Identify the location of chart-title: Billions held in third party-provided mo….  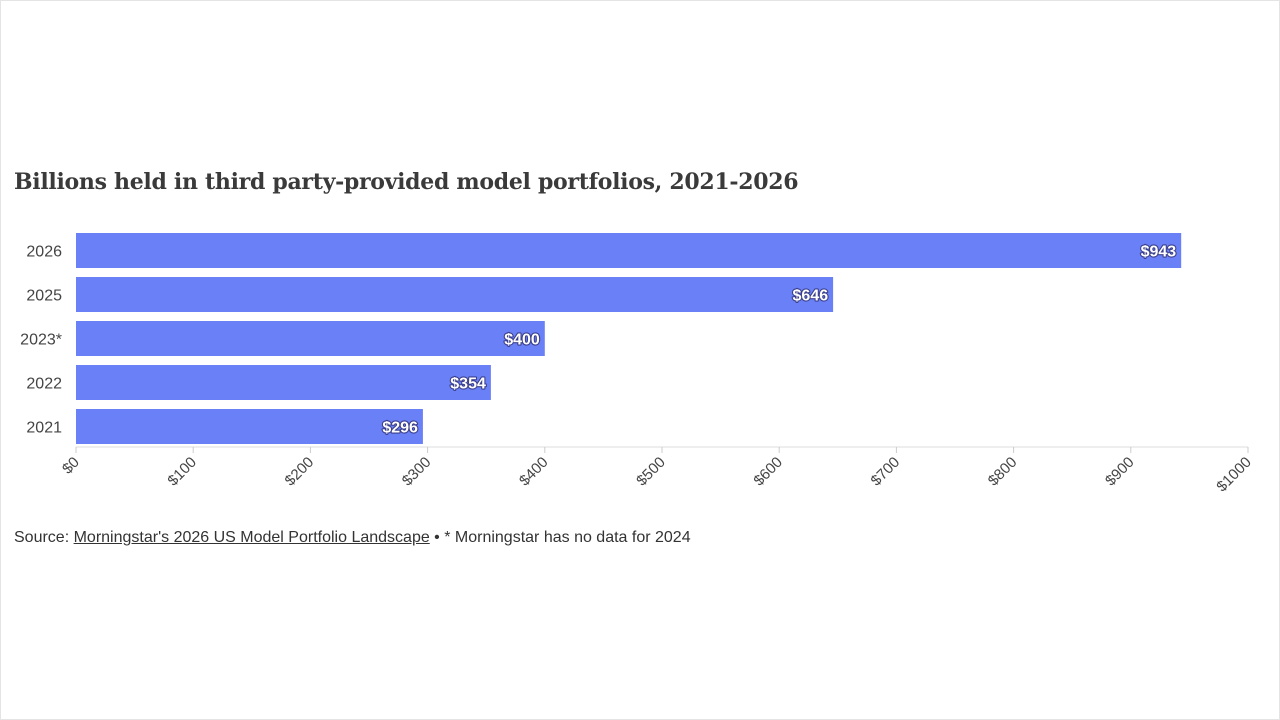
(406, 182).